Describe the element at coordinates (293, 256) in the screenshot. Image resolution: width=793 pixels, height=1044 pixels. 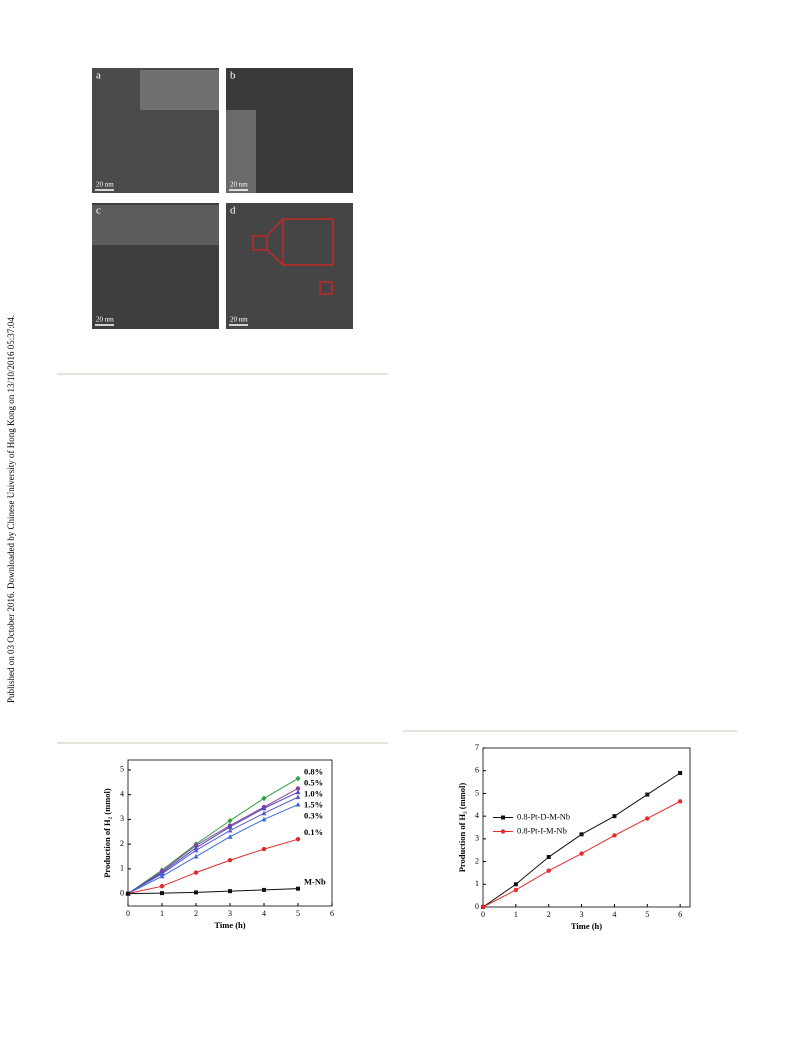
I see `zoom-boxes` at that location.